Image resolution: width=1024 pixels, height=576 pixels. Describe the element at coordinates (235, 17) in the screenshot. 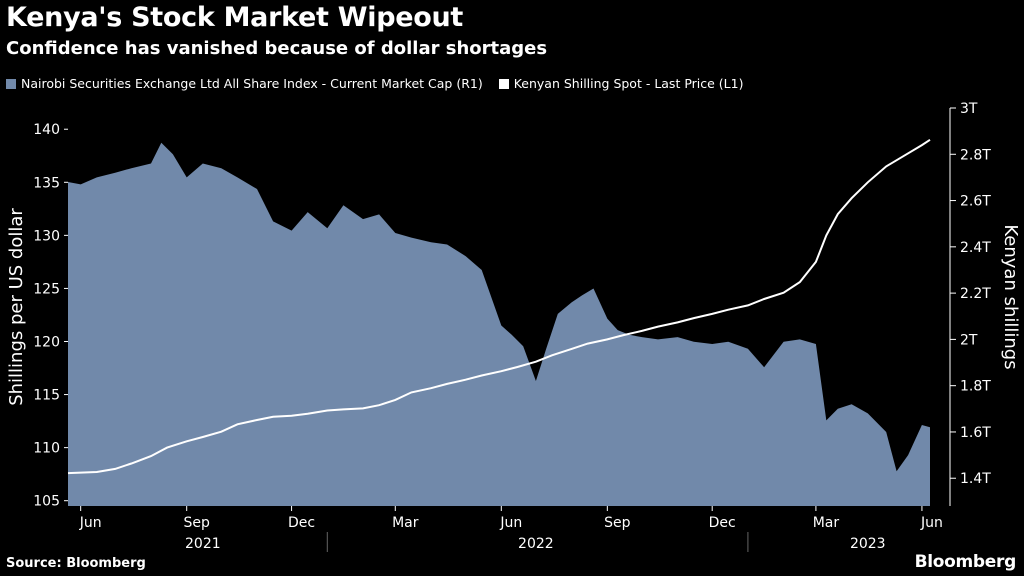

I see `chart-title: Kenya's Stock Market Wipeout` at that location.